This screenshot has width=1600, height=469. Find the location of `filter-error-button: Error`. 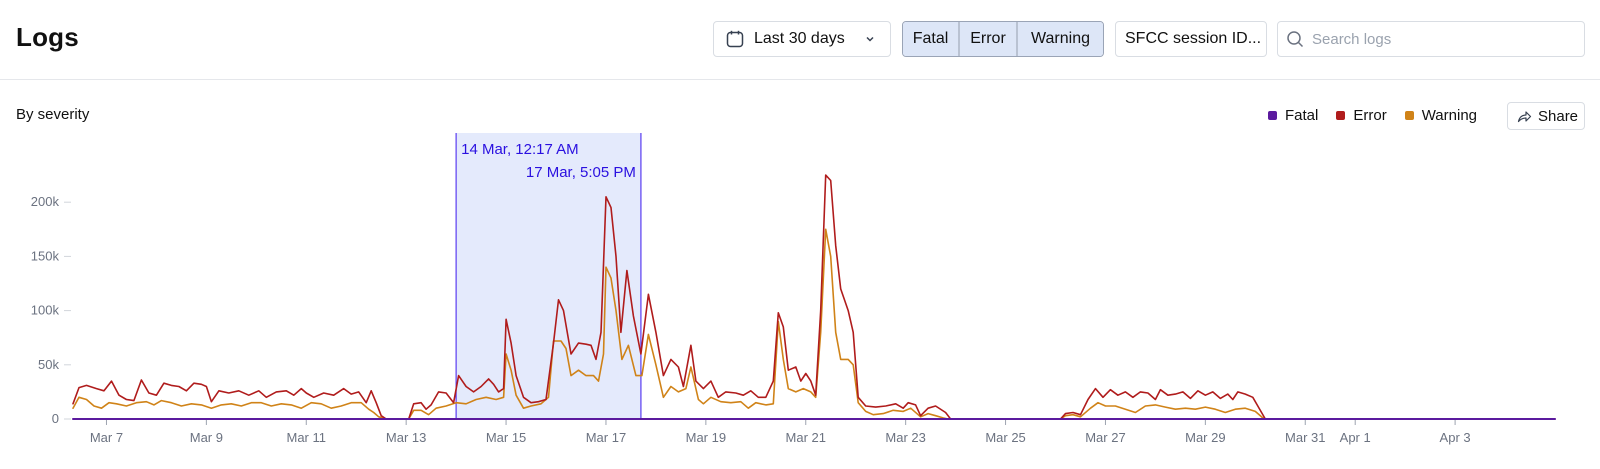

filter-error-button: Error is located at coordinates (989, 39).